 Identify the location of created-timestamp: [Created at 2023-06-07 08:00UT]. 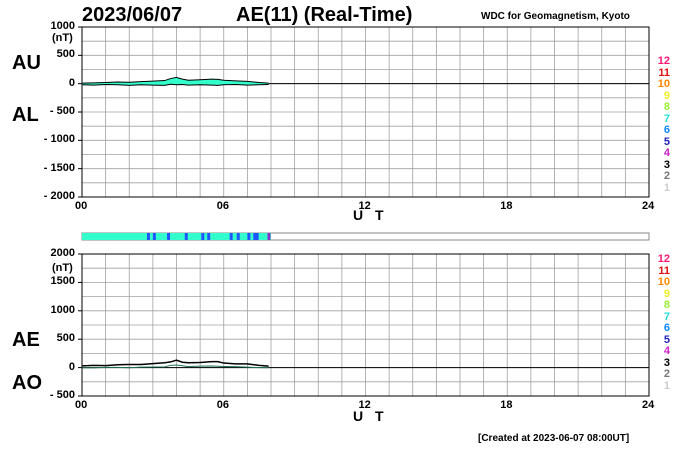
(554, 438).